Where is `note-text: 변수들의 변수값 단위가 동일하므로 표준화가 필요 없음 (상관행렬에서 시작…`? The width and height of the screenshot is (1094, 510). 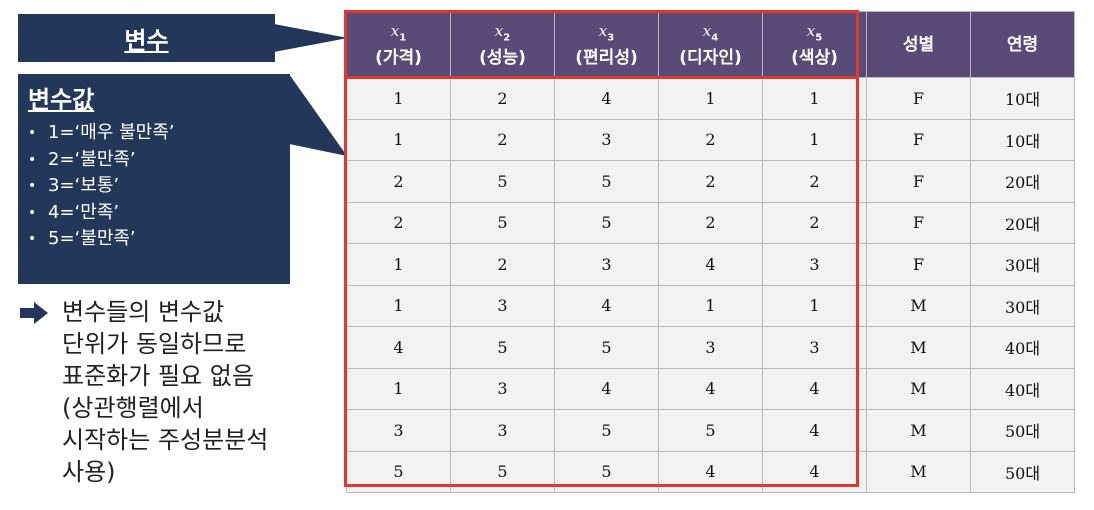 note-text: 변수들의 변수값 단위가 동일하므로 표준화가 필요 없음 (상관행렬에서 시작… is located at coordinates (165, 392).